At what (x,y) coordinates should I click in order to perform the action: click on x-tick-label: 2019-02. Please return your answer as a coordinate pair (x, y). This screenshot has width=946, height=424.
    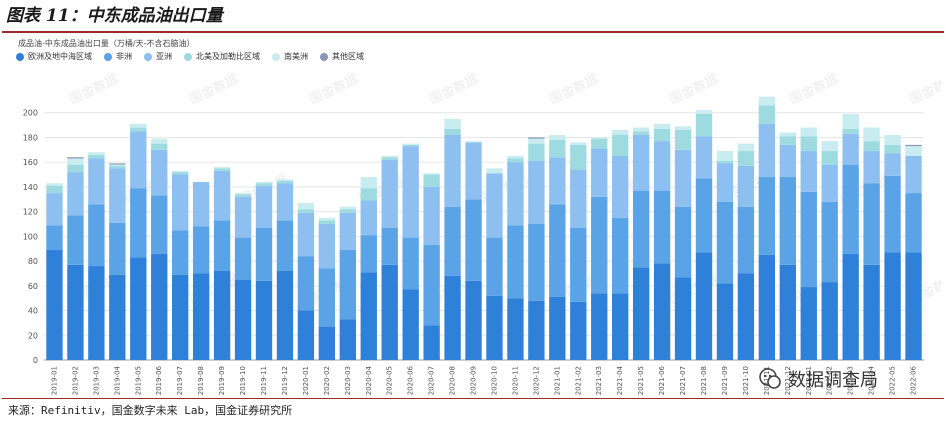
    Looking at the image, I should click on (75, 380).